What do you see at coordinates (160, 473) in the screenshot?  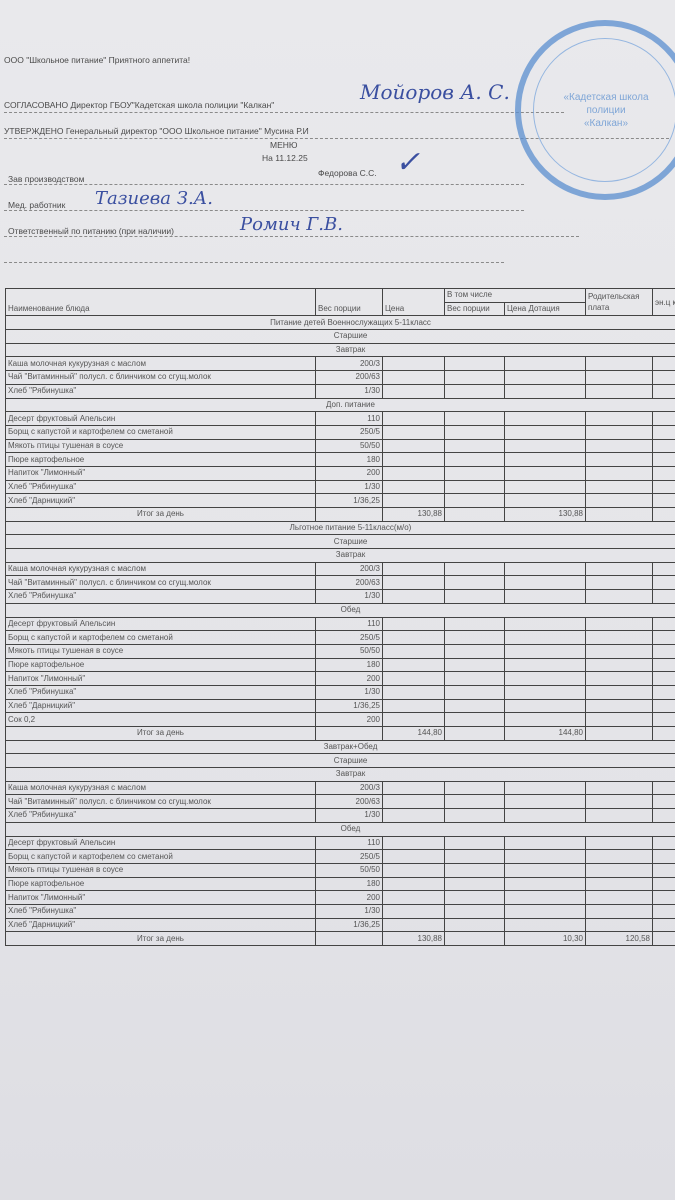 I see `dish-name: Напиток "Лимонный"` at bounding box center [160, 473].